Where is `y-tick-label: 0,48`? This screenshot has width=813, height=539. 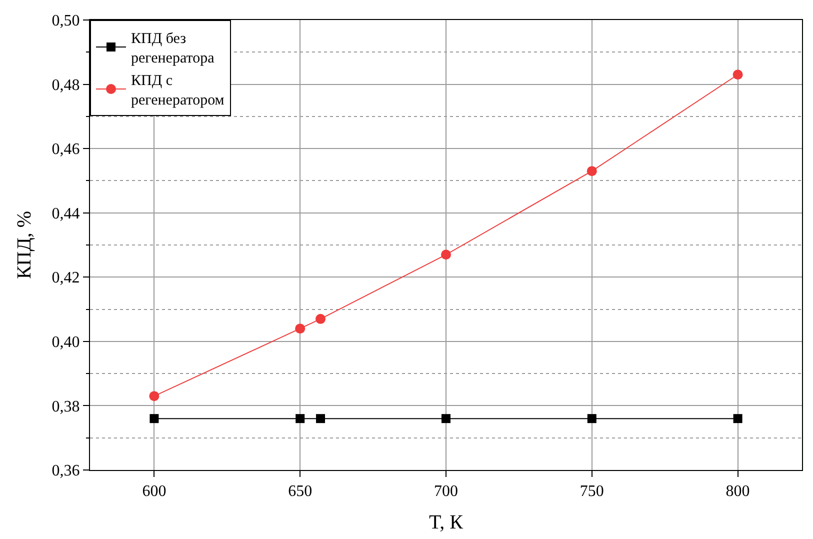 y-tick-label: 0,48 is located at coordinates (66, 85).